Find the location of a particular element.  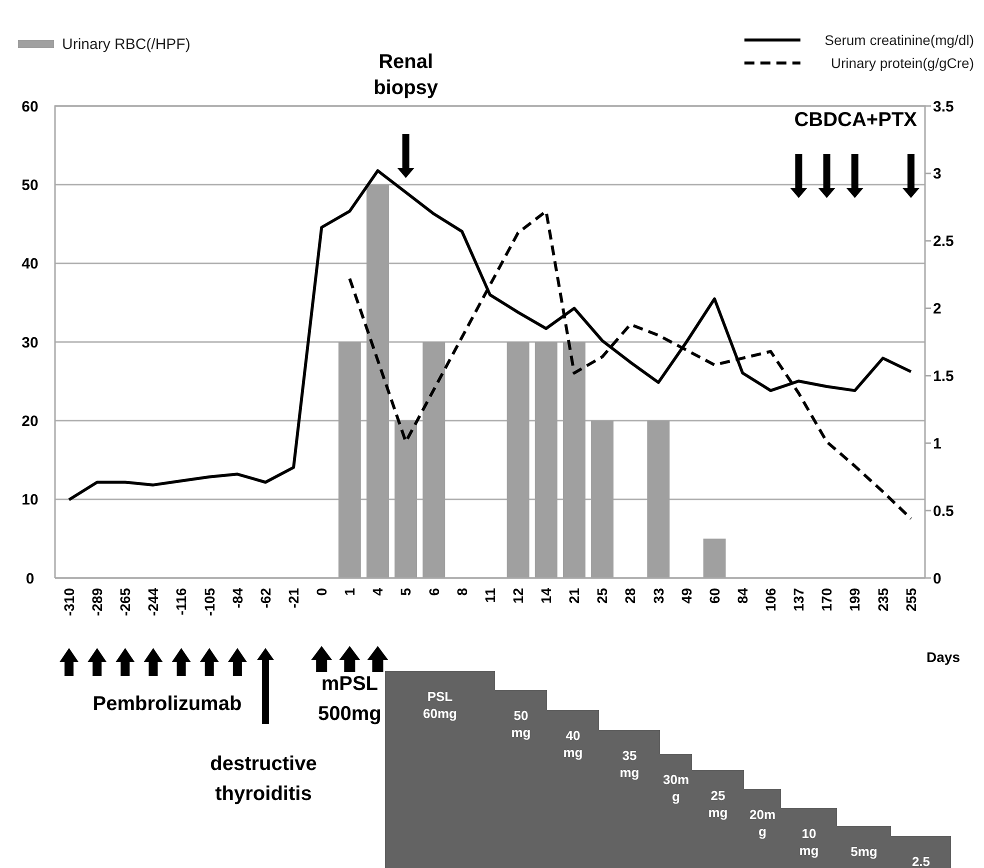

x-tick-label: 137 is located at coordinates (798, 600).